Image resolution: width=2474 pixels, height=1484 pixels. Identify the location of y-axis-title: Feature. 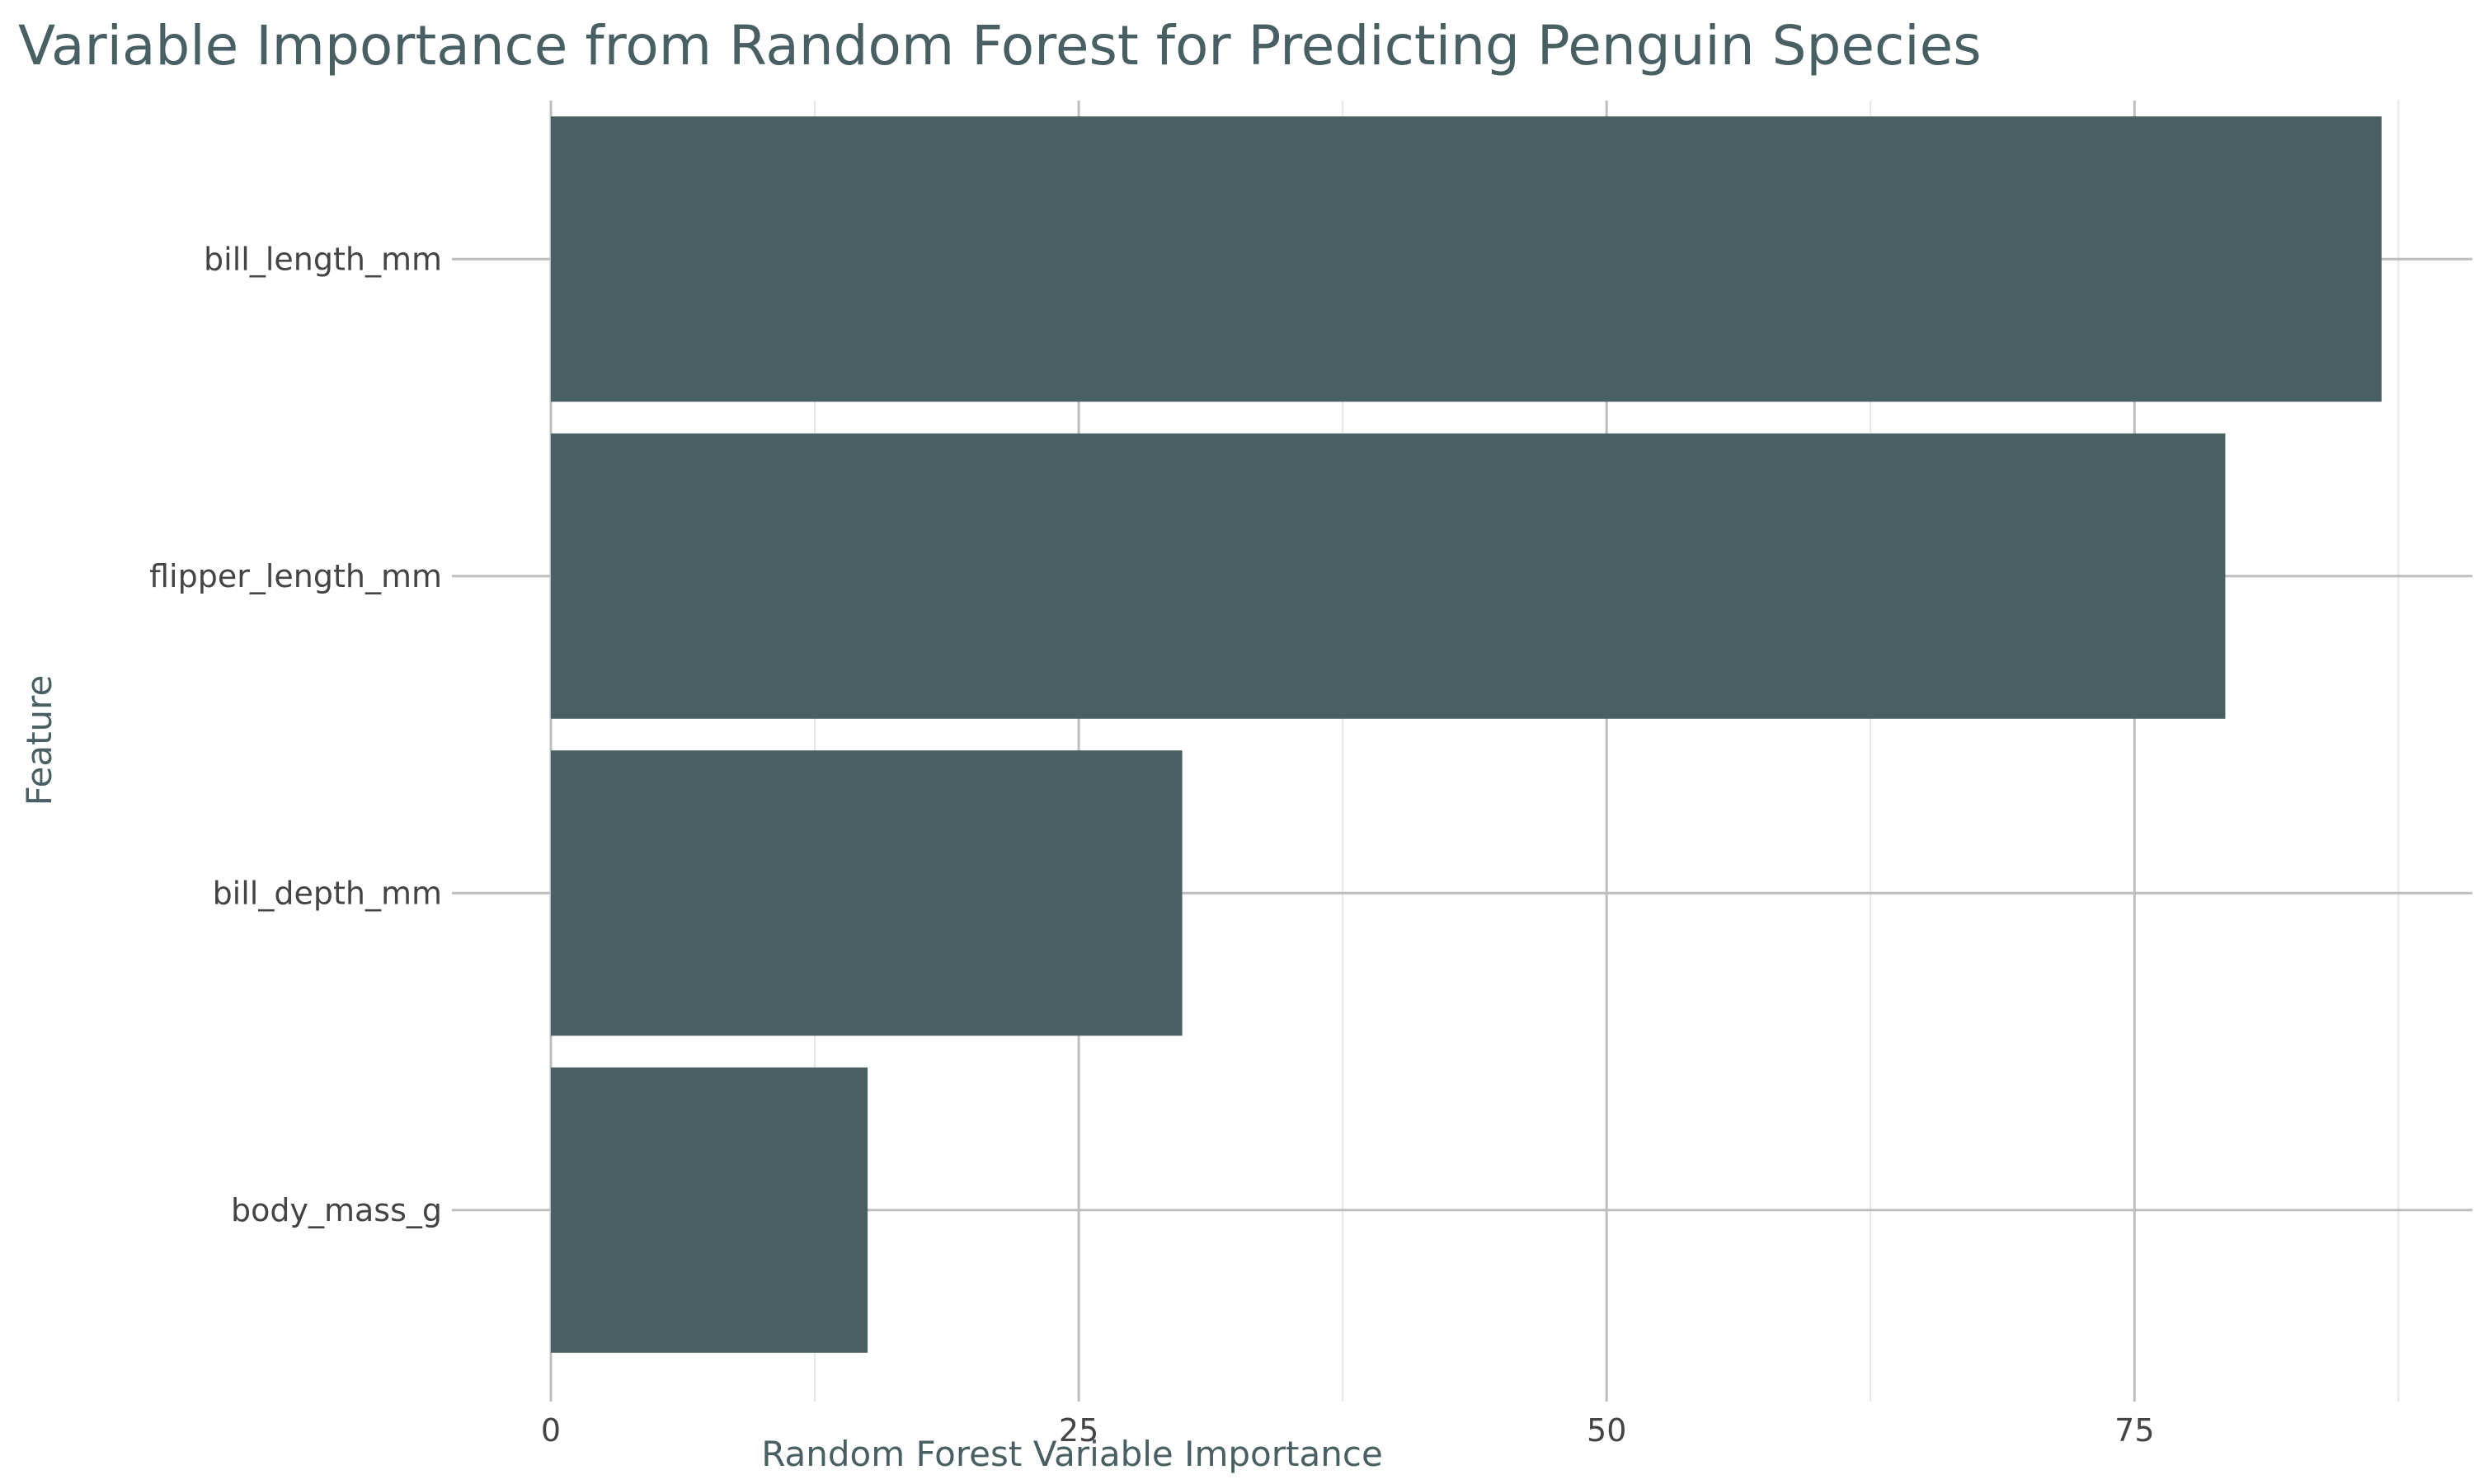
(39, 740).